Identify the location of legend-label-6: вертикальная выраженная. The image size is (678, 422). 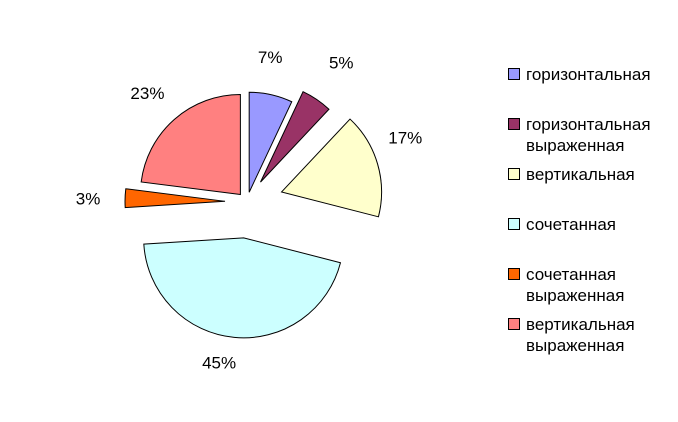
(580, 335).